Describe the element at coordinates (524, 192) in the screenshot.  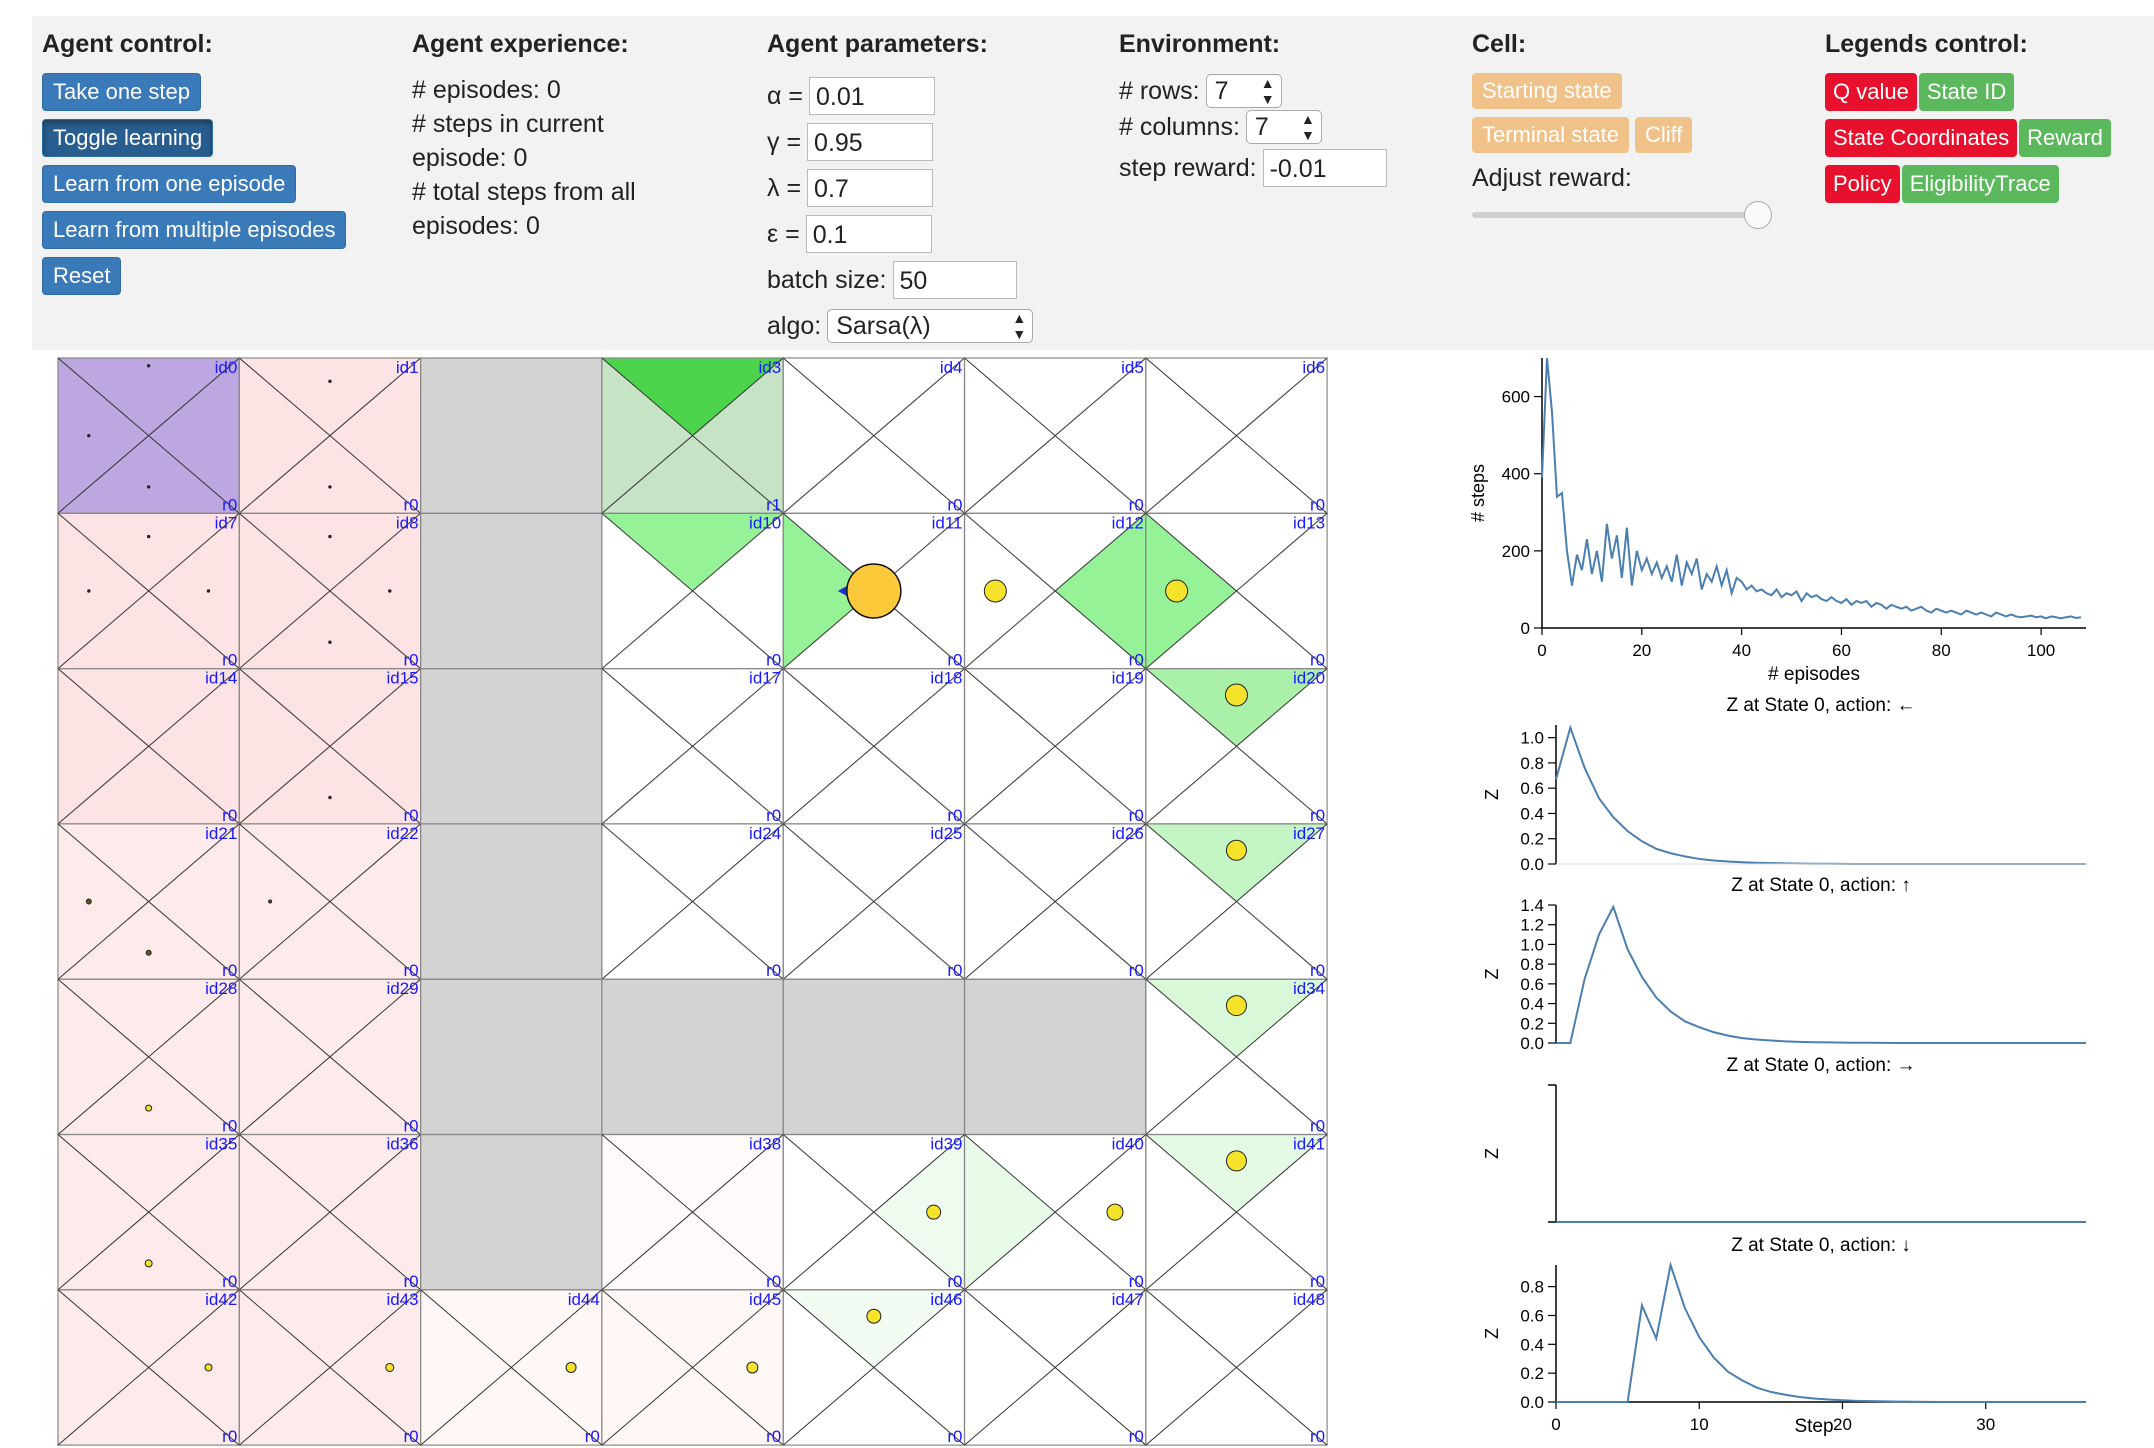
I see `total-steps-label: # total steps from all` at that location.